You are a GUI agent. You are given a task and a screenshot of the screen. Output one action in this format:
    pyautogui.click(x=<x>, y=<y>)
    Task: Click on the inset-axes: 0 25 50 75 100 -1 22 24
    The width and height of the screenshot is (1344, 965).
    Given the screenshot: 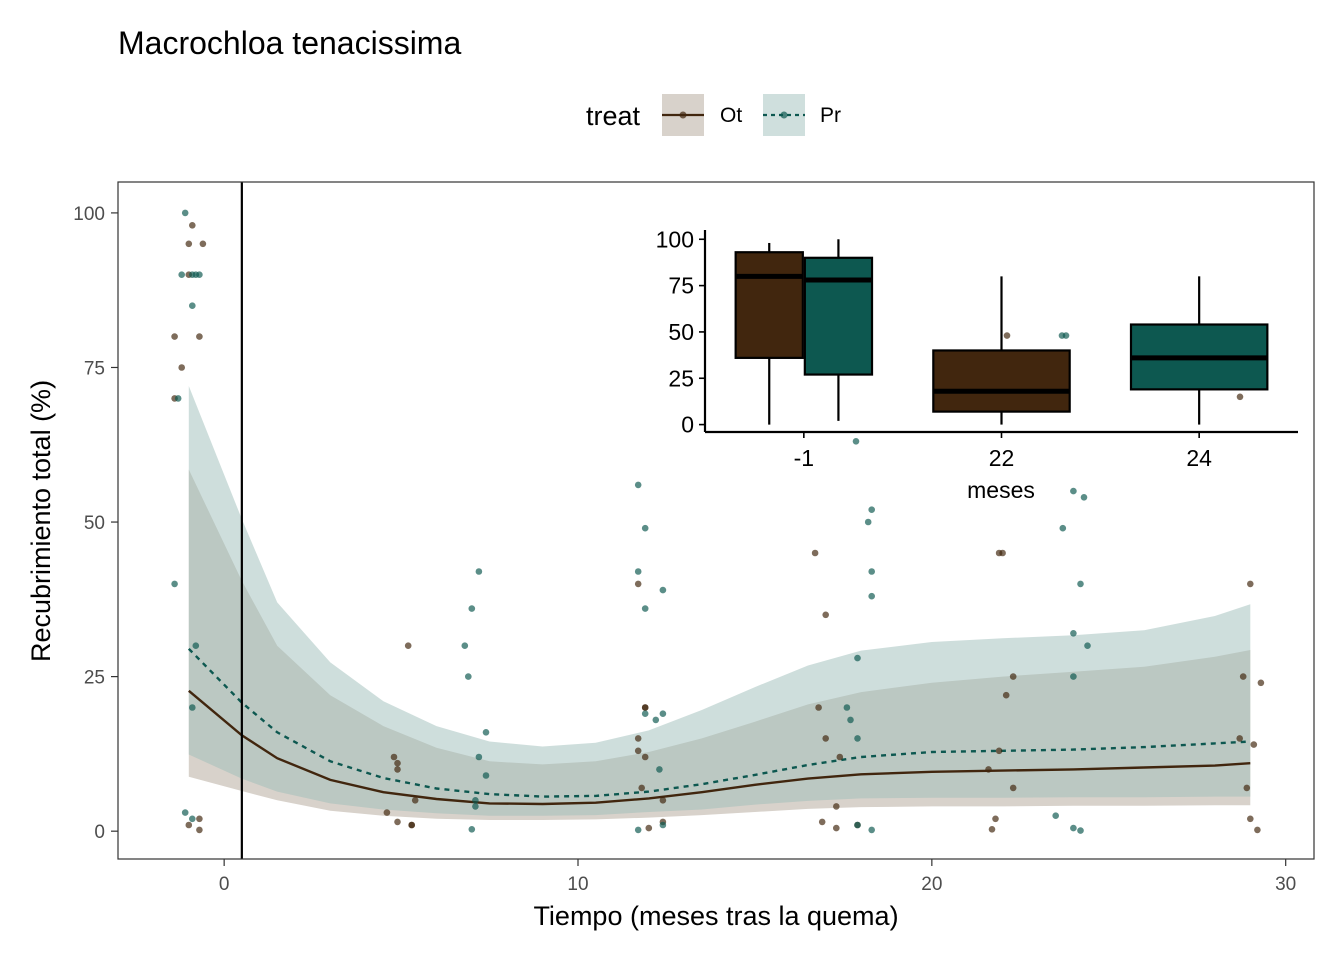 What is the action you would take?
    pyautogui.click(x=977, y=348)
    